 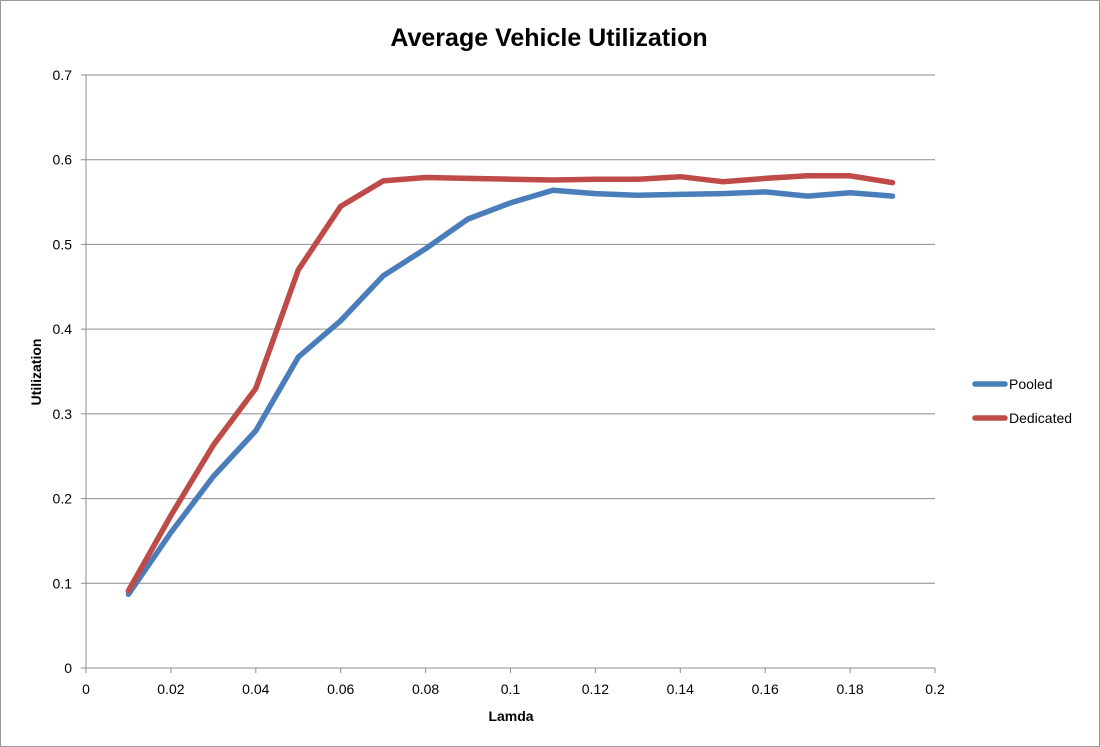 What do you see at coordinates (63, 583) in the screenshot?
I see `y-tick-label: 0.1` at bounding box center [63, 583].